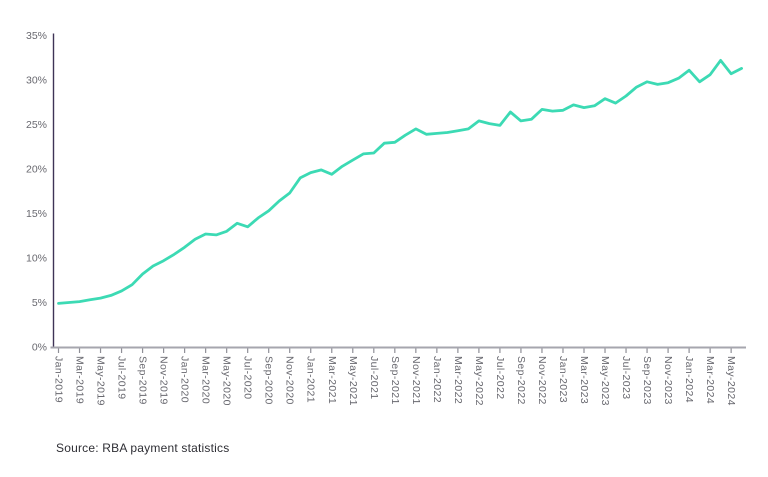 The image size is (768, 477). I want to click on x-tick-label: May-2023, so click(605, 381).